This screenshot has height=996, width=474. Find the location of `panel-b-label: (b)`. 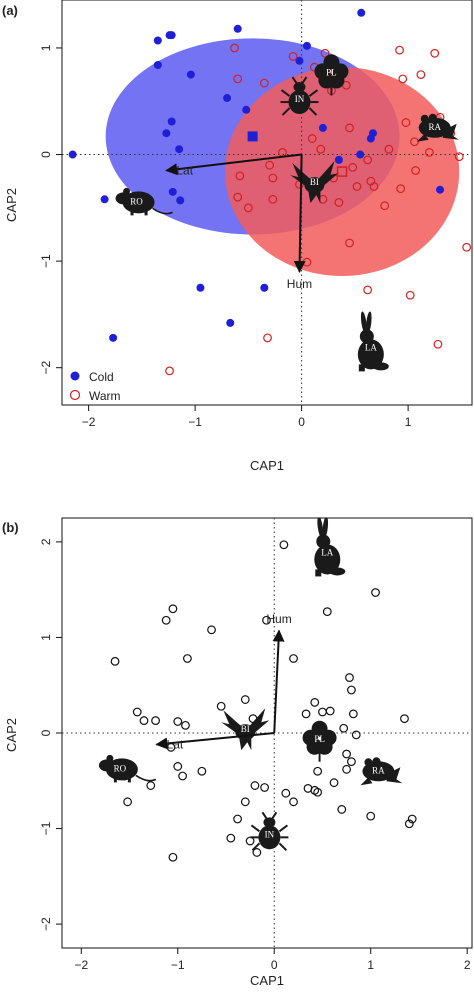

panel-b-label: (b) is located at coordinates (10, 527).